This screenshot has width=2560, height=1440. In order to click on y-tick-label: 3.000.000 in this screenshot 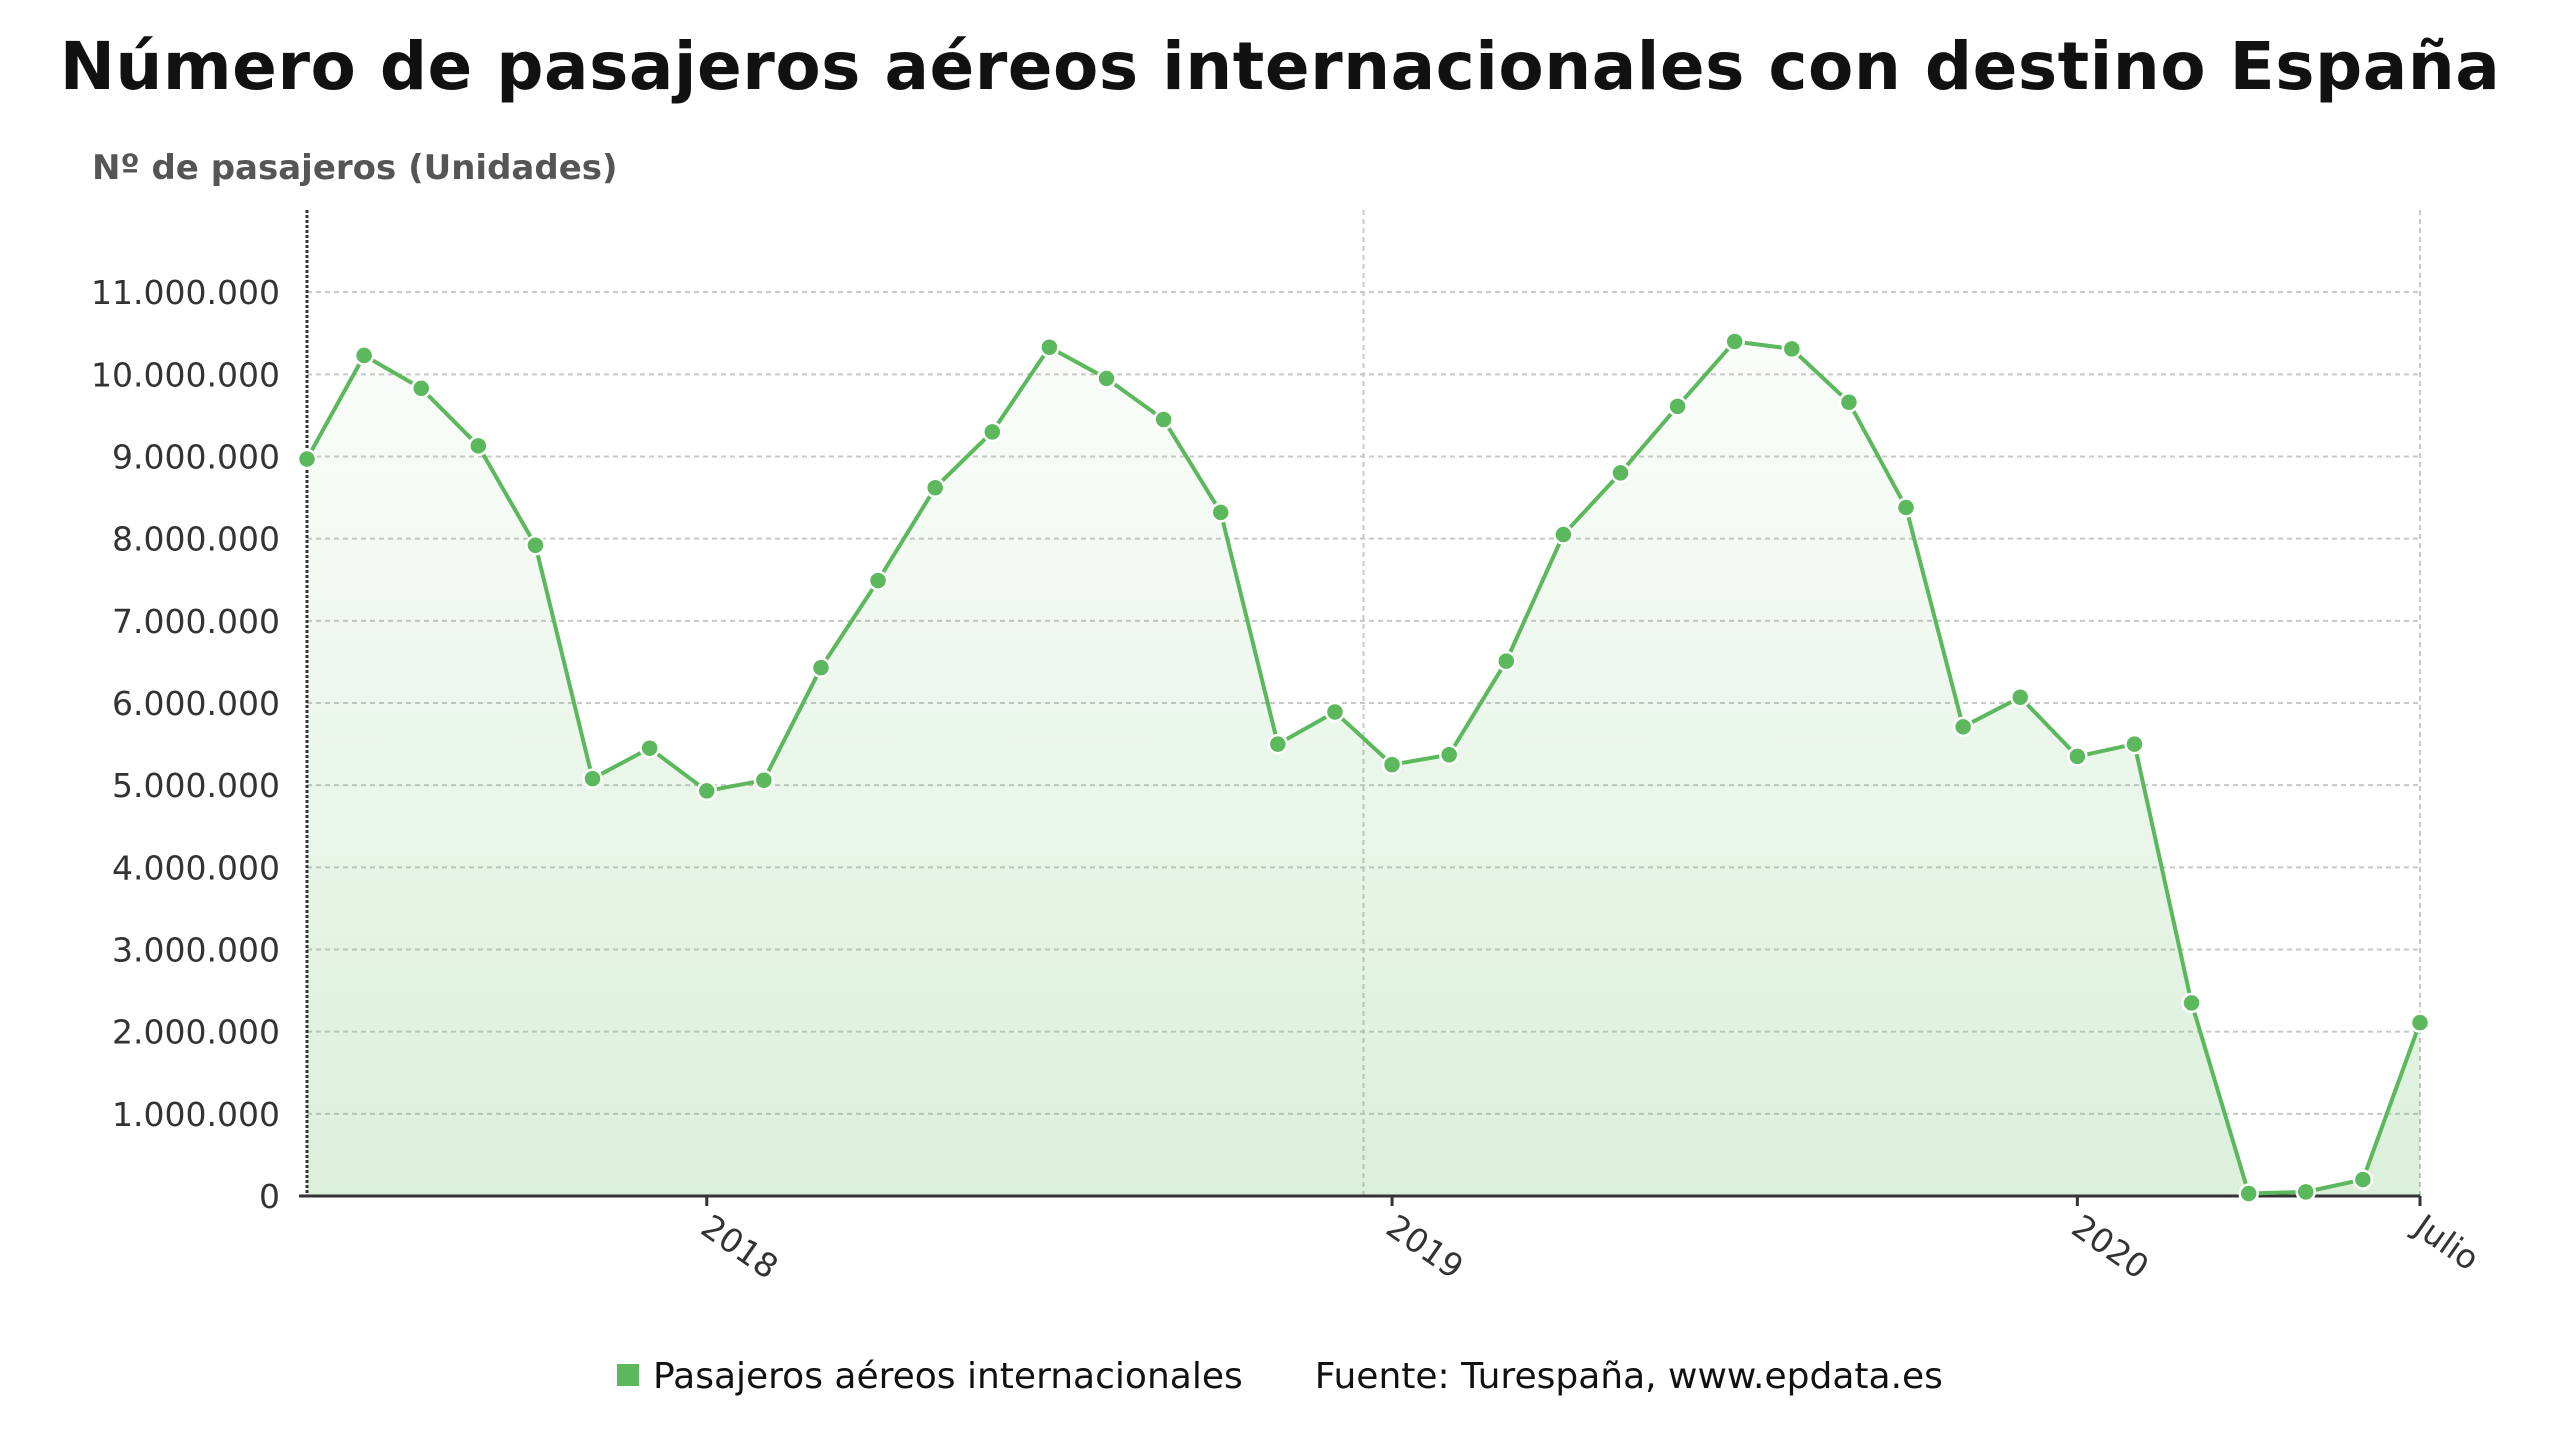, I will do `click(196, 950)`.